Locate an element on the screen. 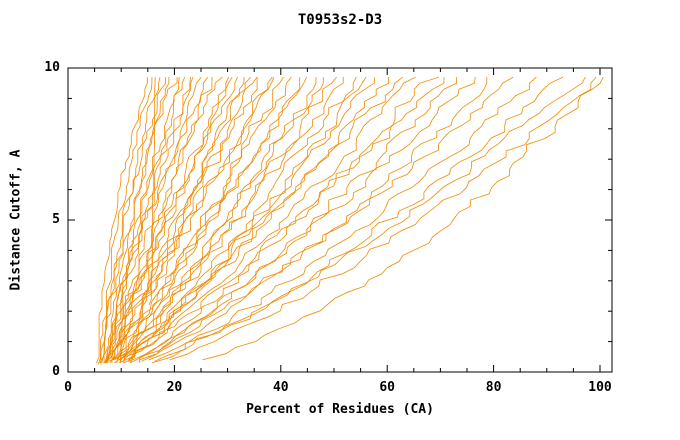 This screenshot has height=440, width=680. x-tick-label: 60 is located at coordinates (387, 387).